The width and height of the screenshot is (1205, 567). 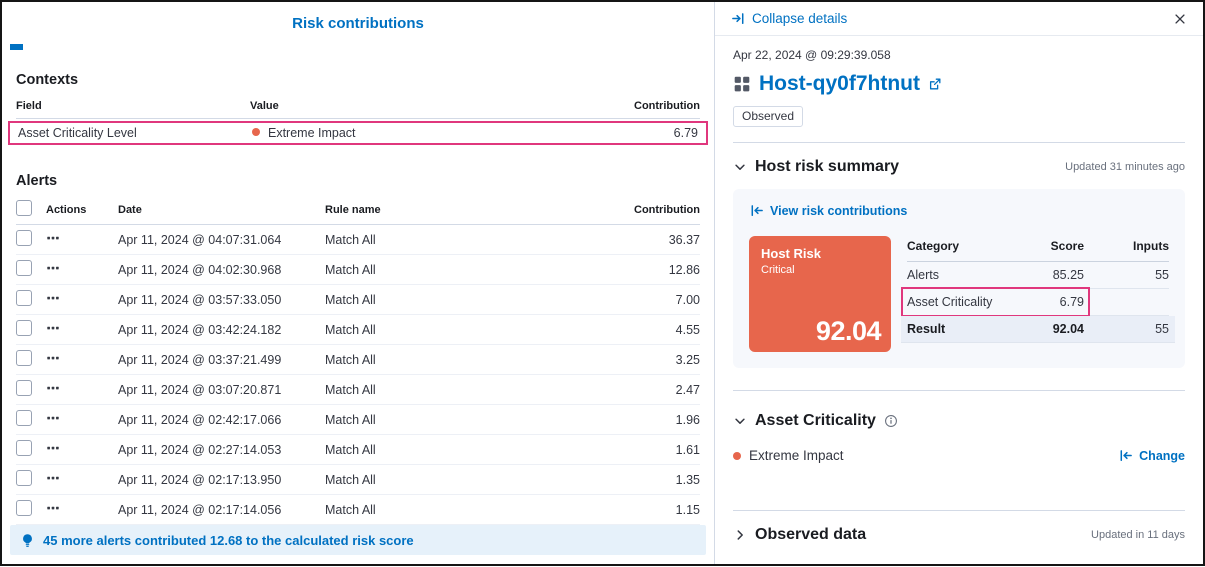 What do you see at coordinates (1180, 19) in the screenshot?
I see `close-flyout-button` at bounding box center [1180, 19].